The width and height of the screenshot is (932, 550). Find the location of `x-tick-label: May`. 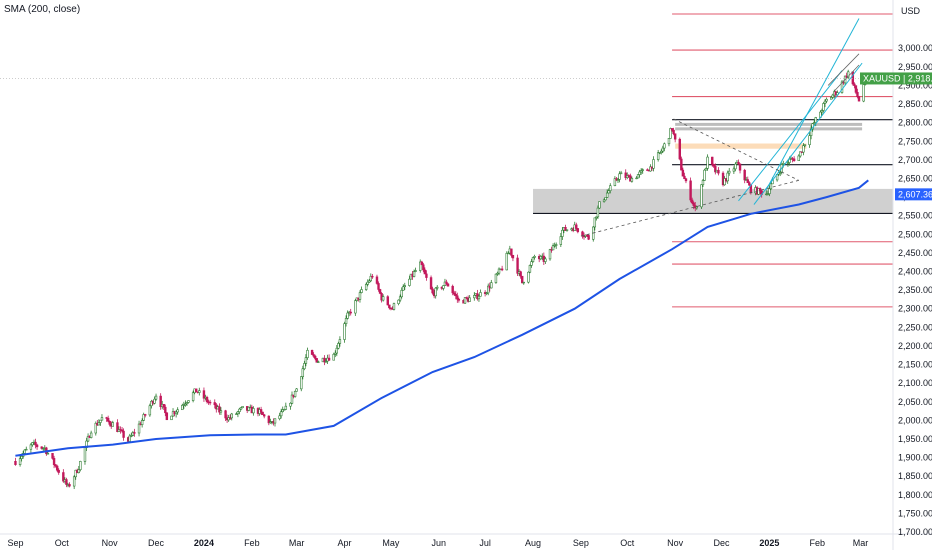

x-tick-label: May is located at coordinates (391, 543).